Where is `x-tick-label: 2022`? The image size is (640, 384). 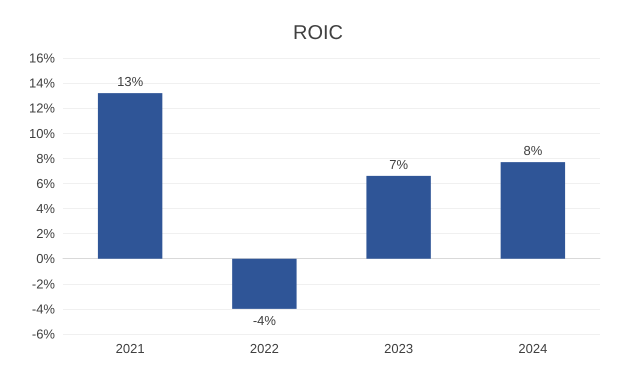
x-tick-label: 2022 is located at coordinates (264, 348).